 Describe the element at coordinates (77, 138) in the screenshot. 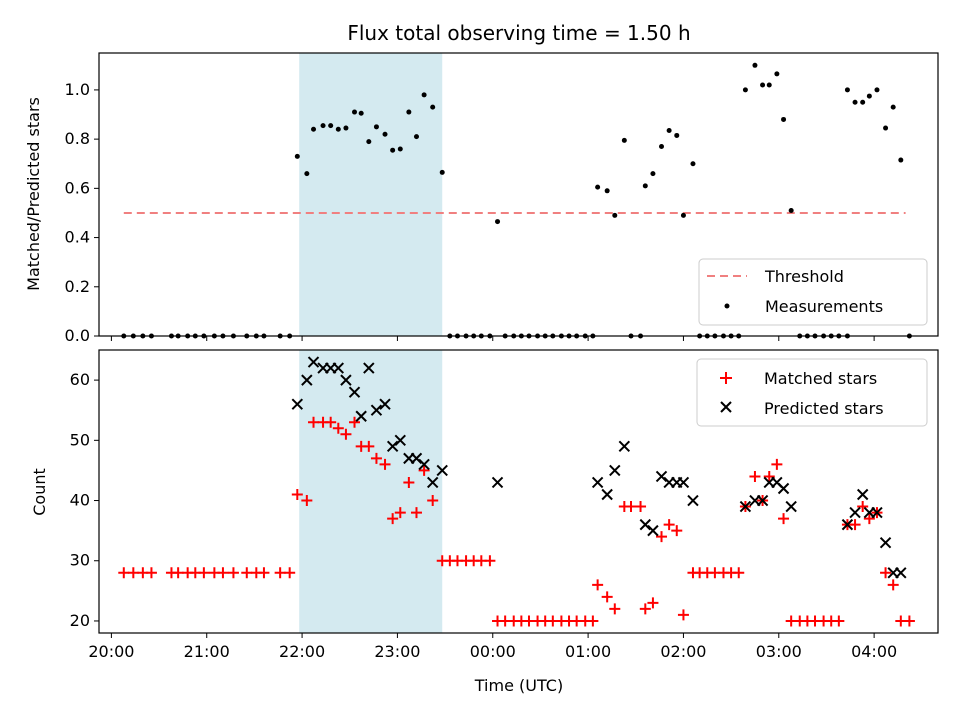

I see `y-tick-label: 0.8` at that location.